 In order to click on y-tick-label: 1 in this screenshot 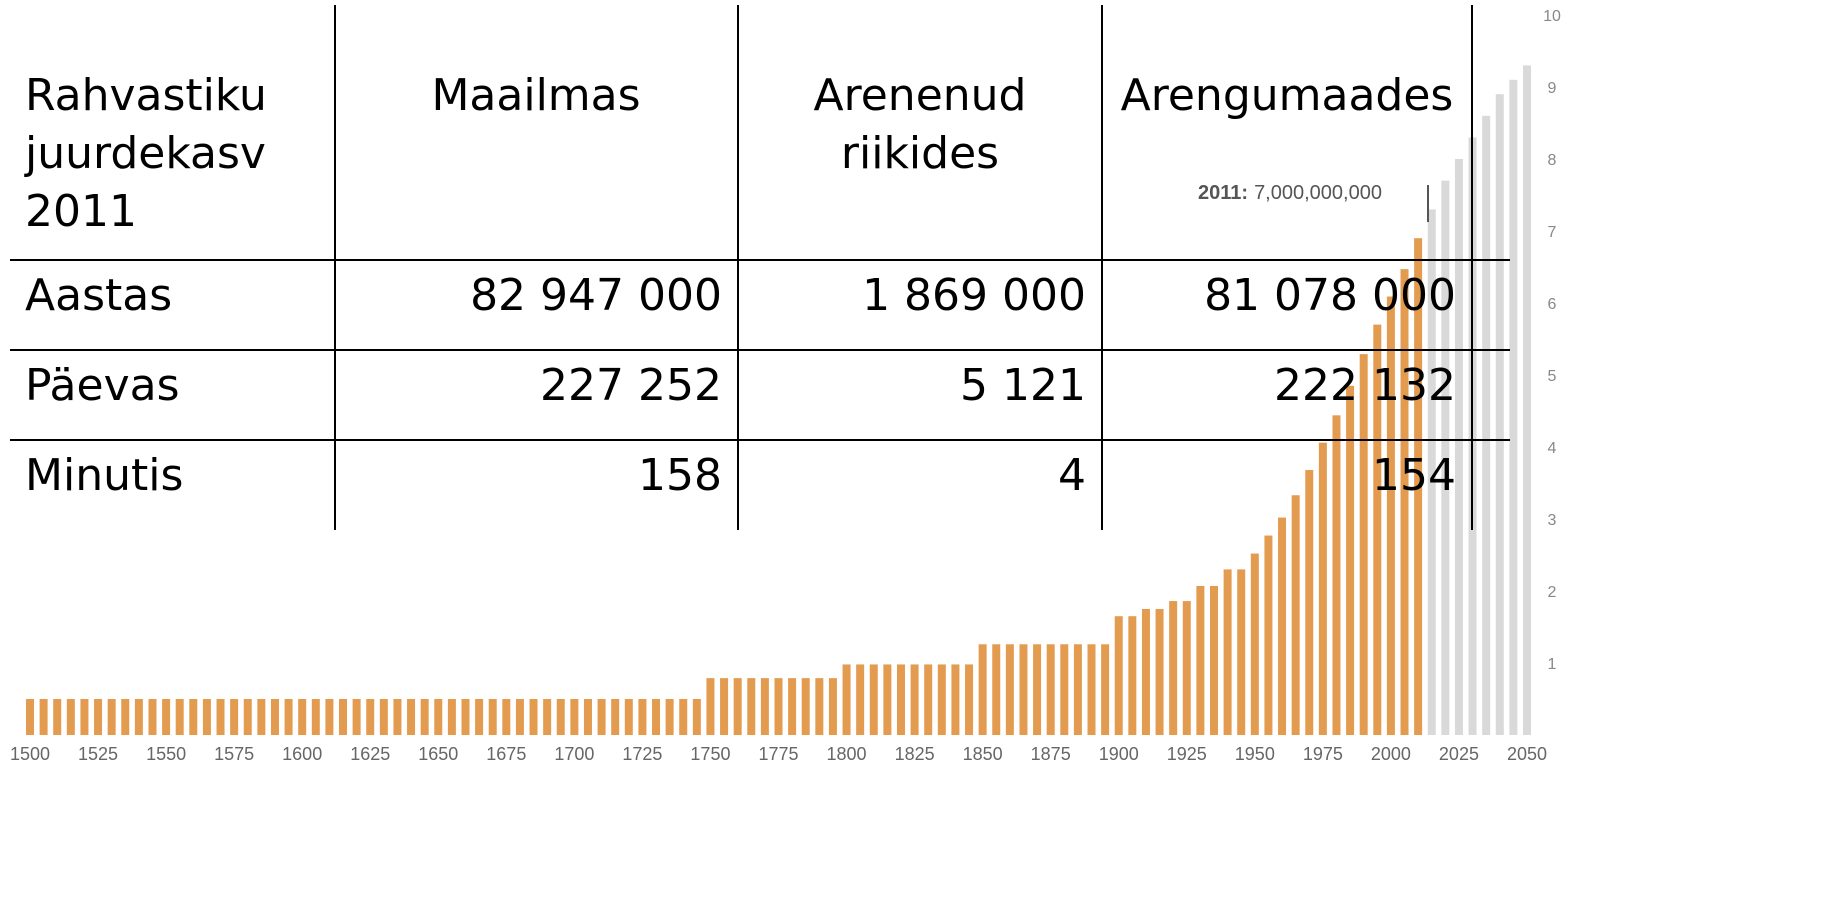, I will do `click(1552, 664)`.